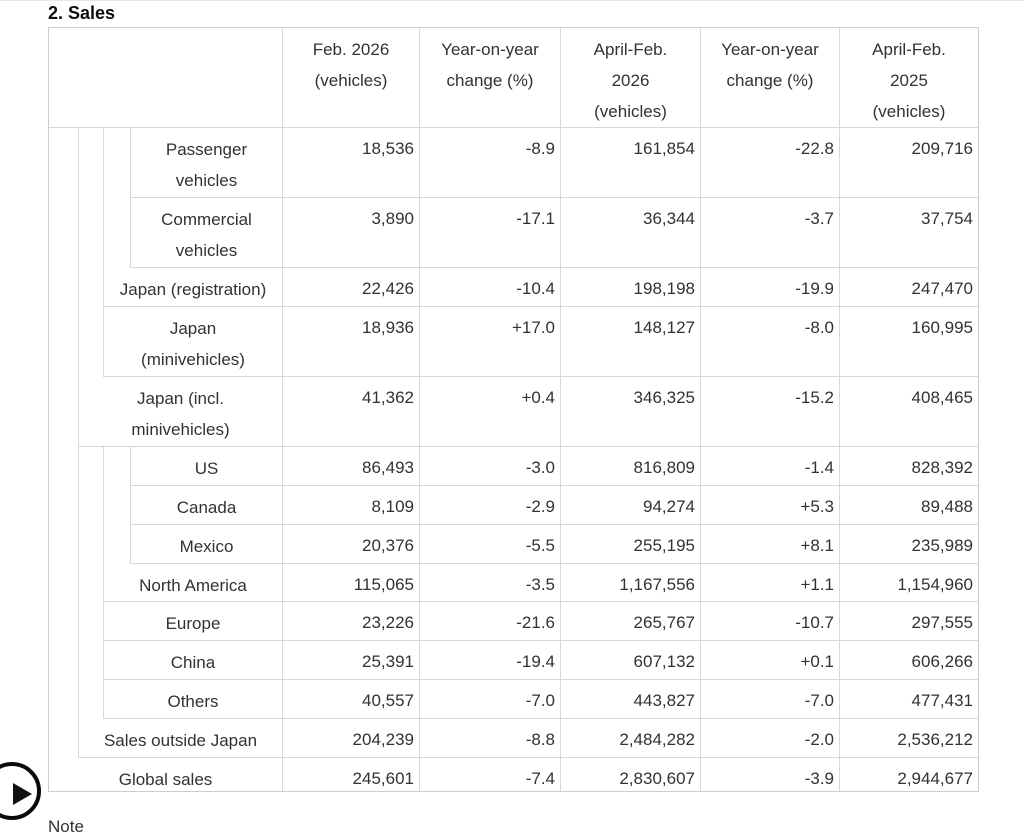 The width and height of the screenshot is (1024, 837). What do you see at coordinates (351, 233) in the screenshot?
I see `data-cell: 3,890` at bounding box center [351, 233].